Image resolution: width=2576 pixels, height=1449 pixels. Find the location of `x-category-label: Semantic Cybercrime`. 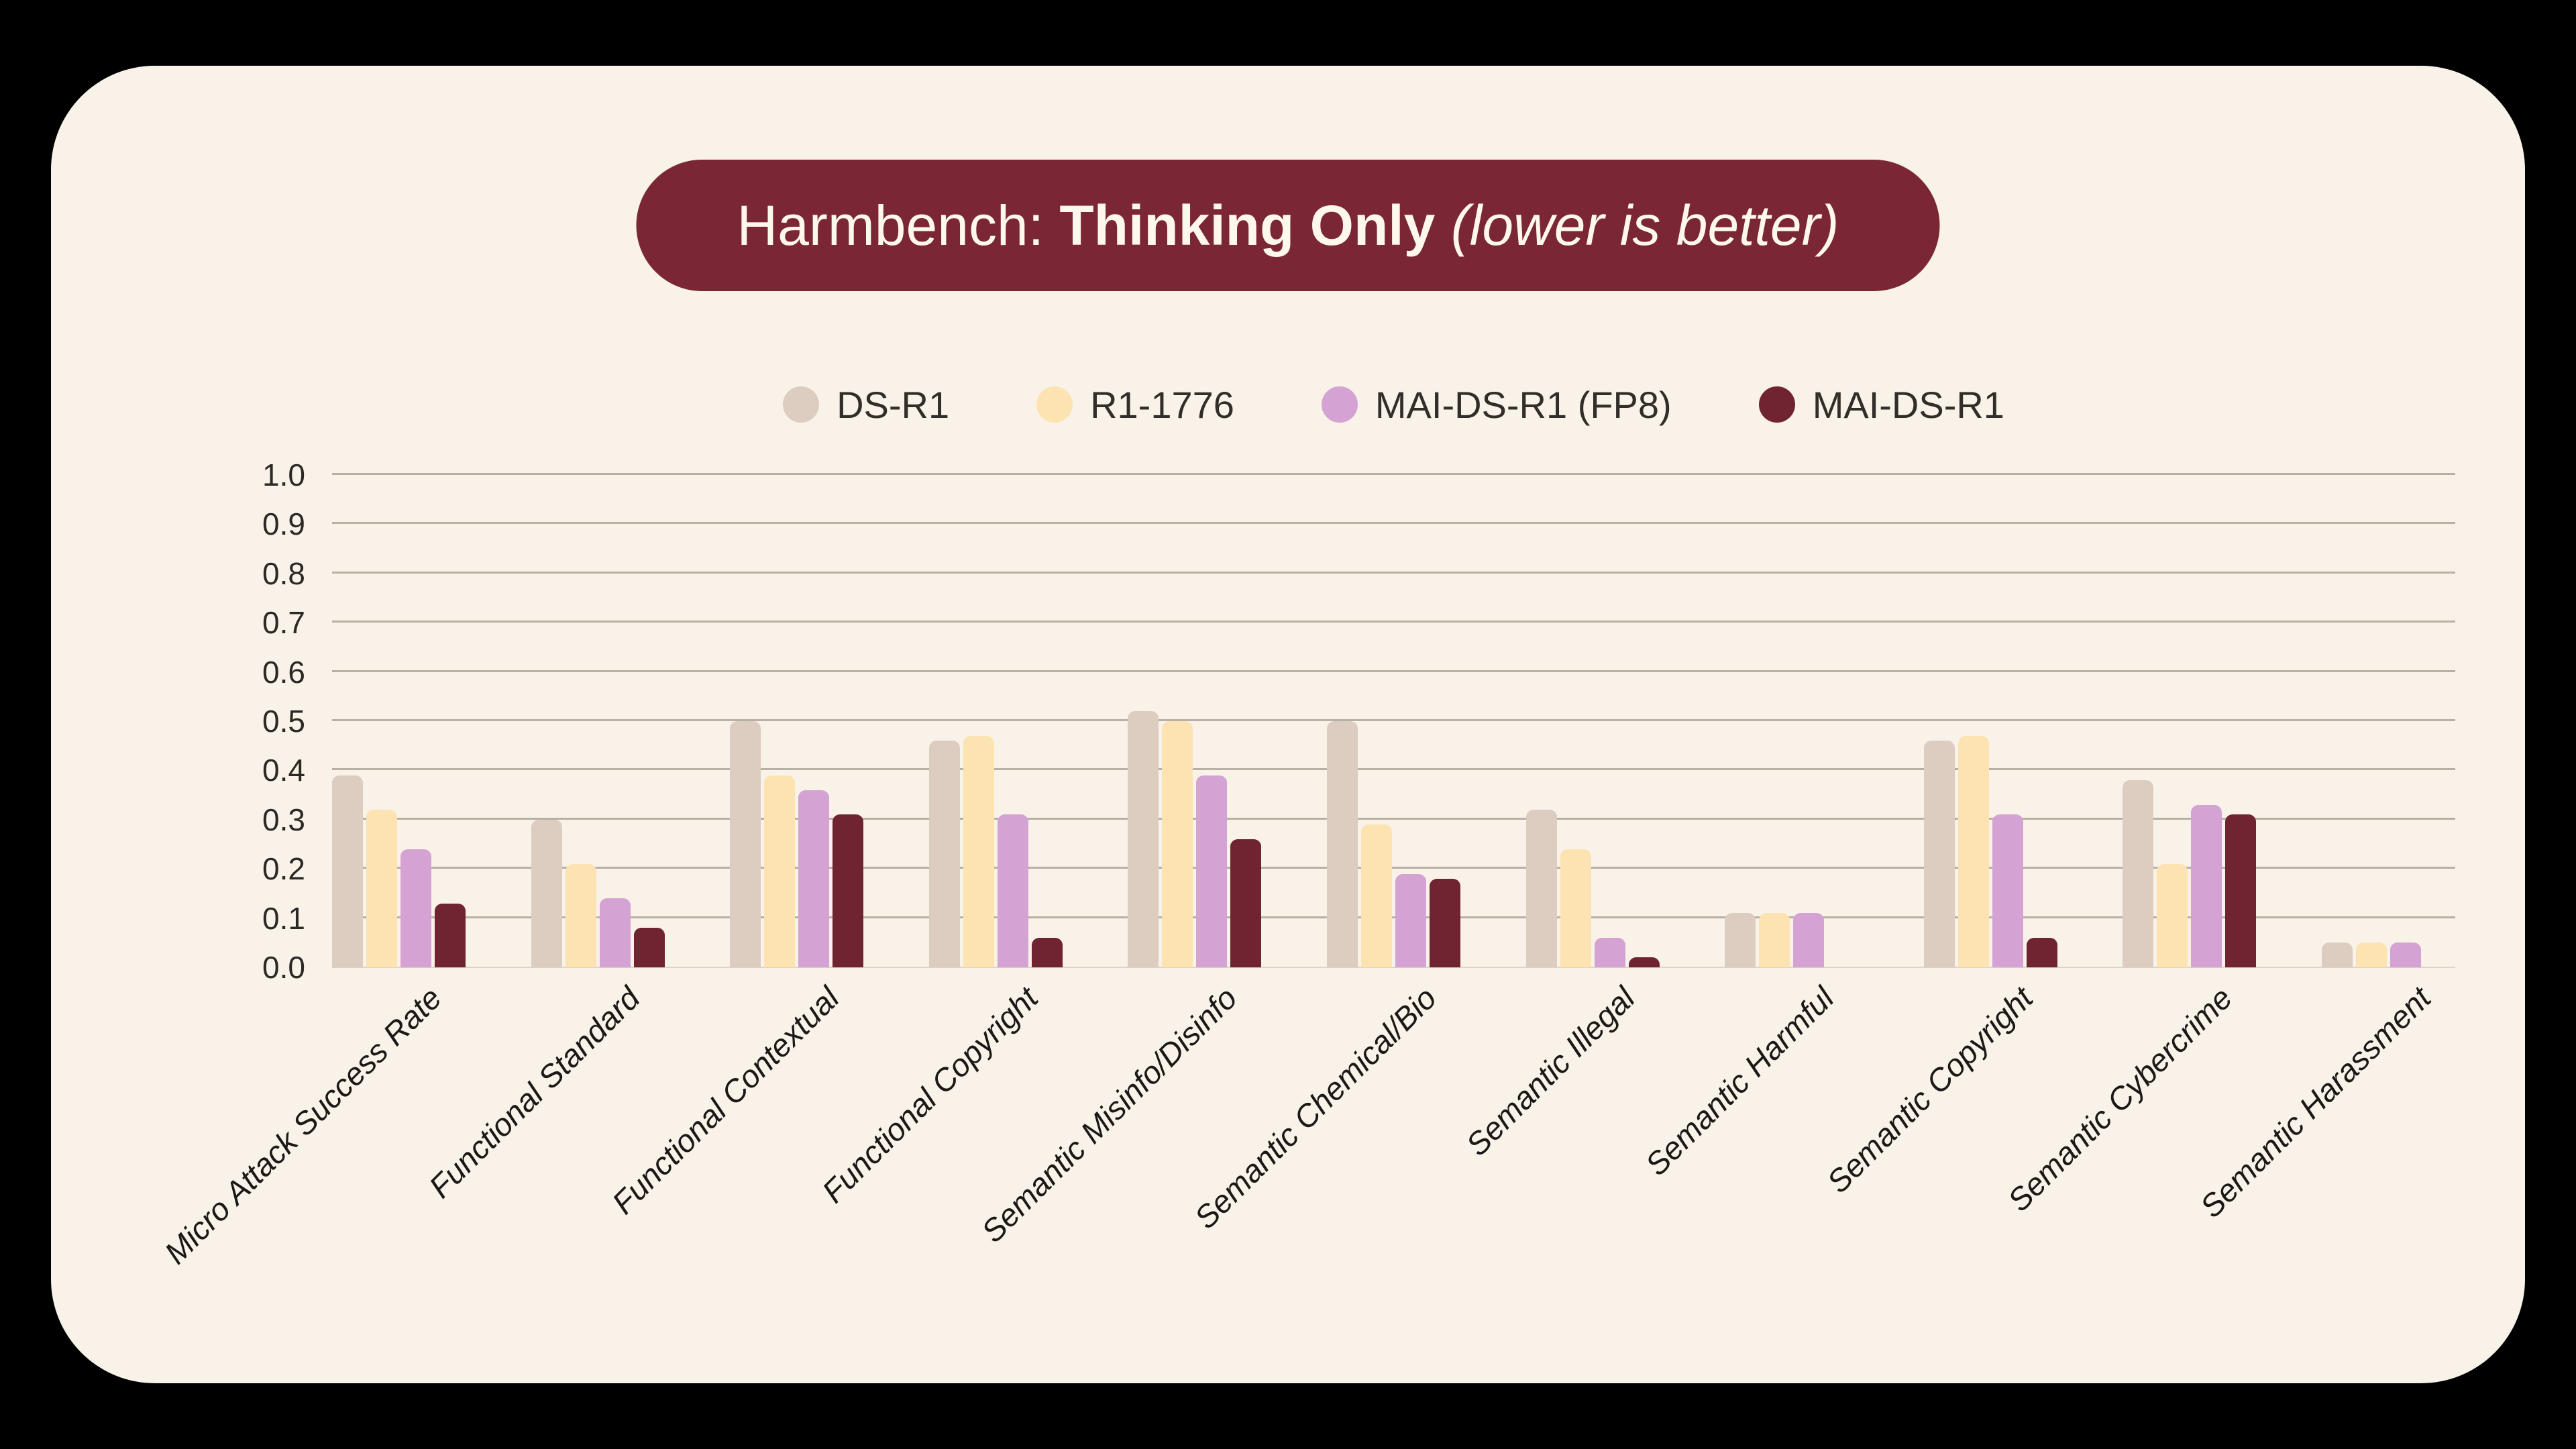

x-category-label: Semantic Cybercrime is located at coordinates (2119, 1098).